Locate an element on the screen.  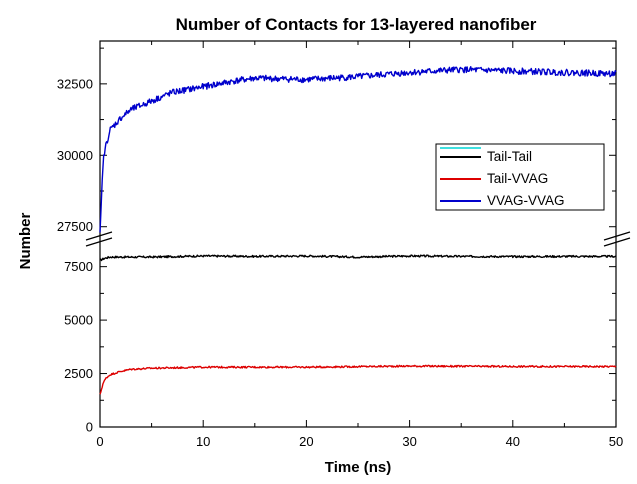
y-tick-label-6: 32500 is located at coordinates (75, 83).